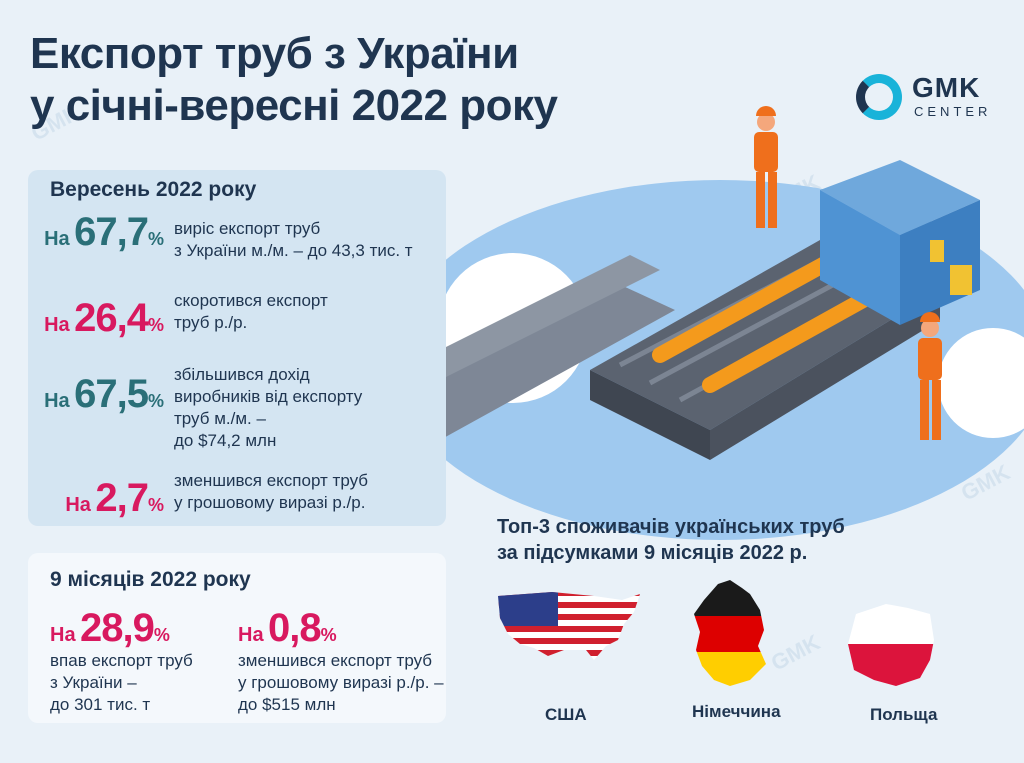  I want to click on country-germany: Німеччина, so click(736, 711).